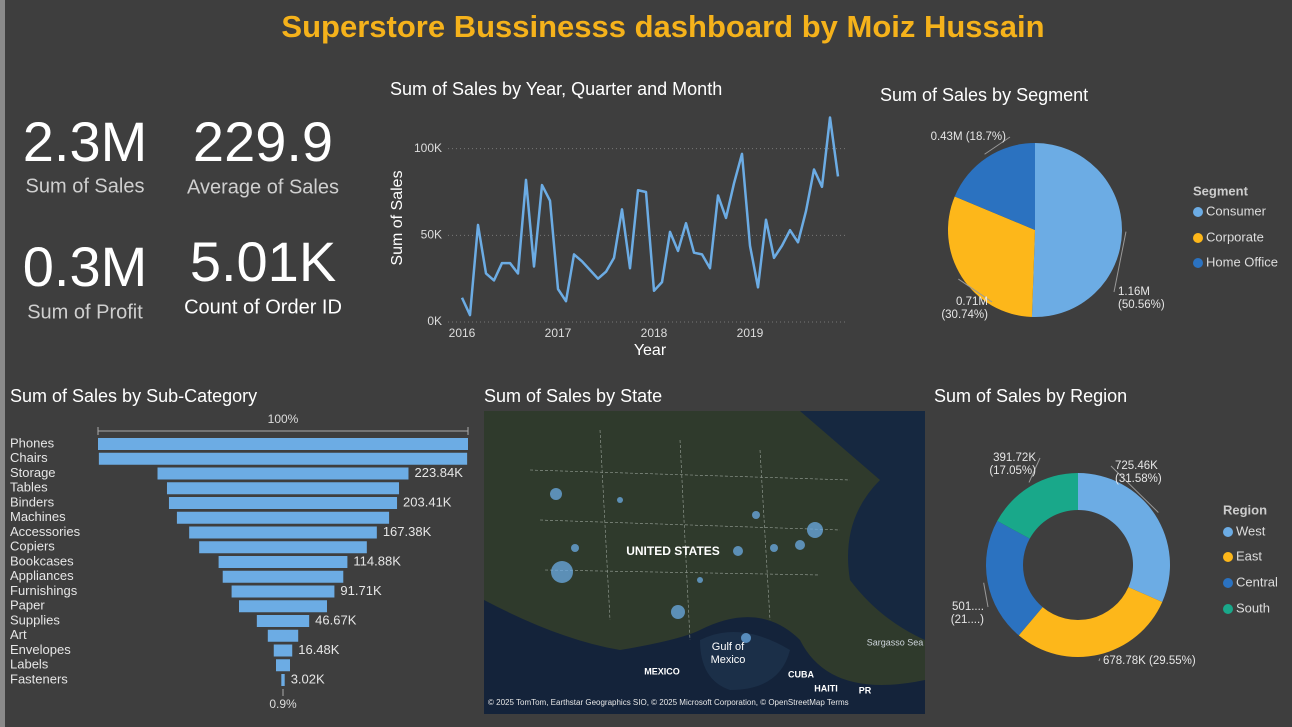 The height and width of the screenshot is (727, 1292). I want to click on map-label: Mexico, so click(728, 660).